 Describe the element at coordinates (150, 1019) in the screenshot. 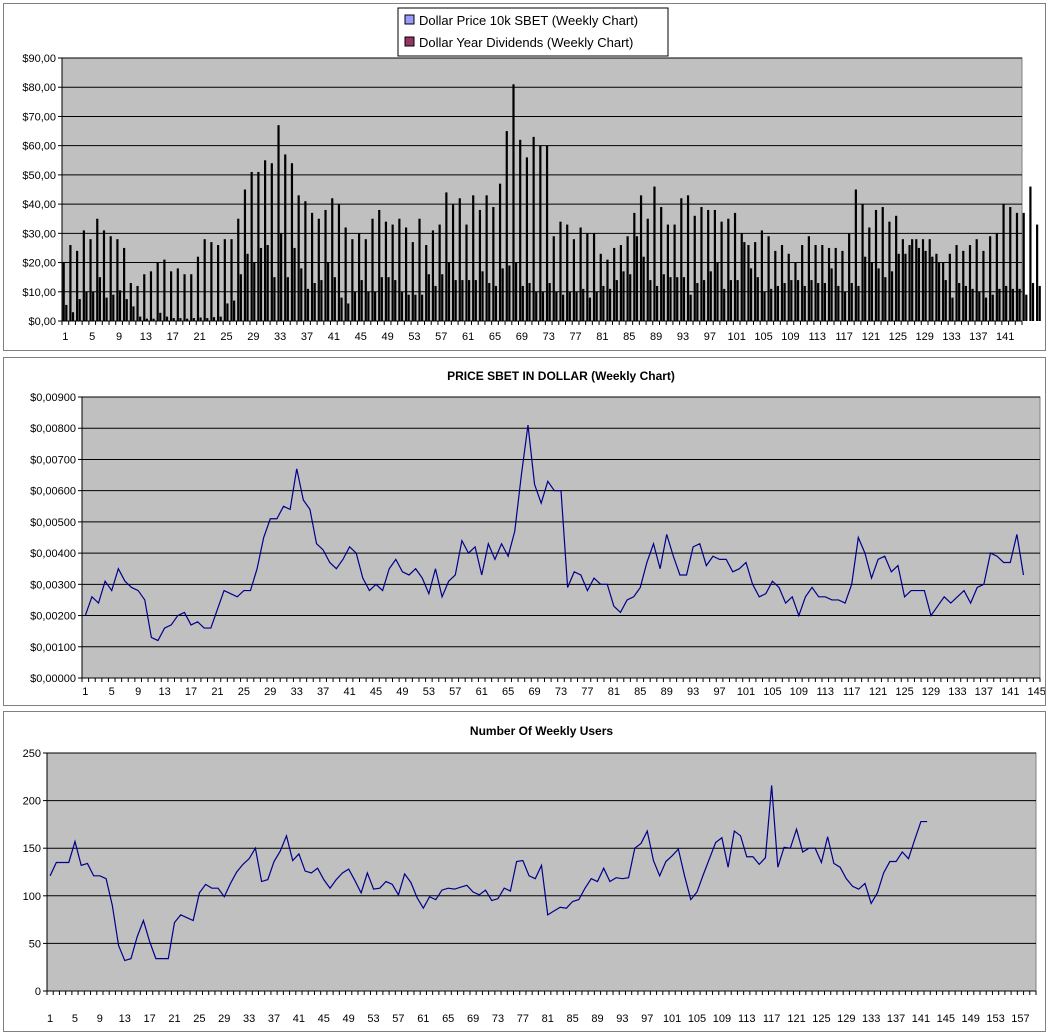

I see `x-tick-label: 17` at that location.